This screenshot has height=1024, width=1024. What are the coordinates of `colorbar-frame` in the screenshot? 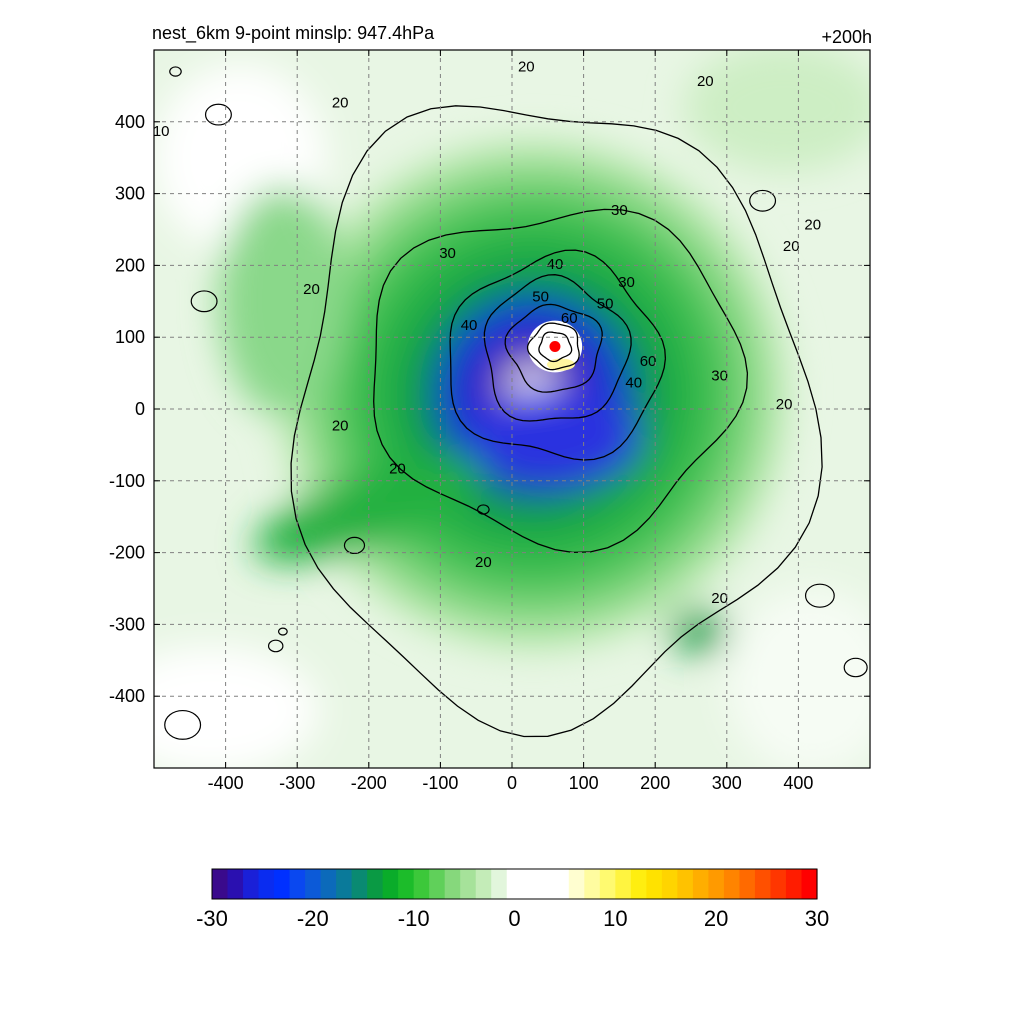 It's located at (514, 884).